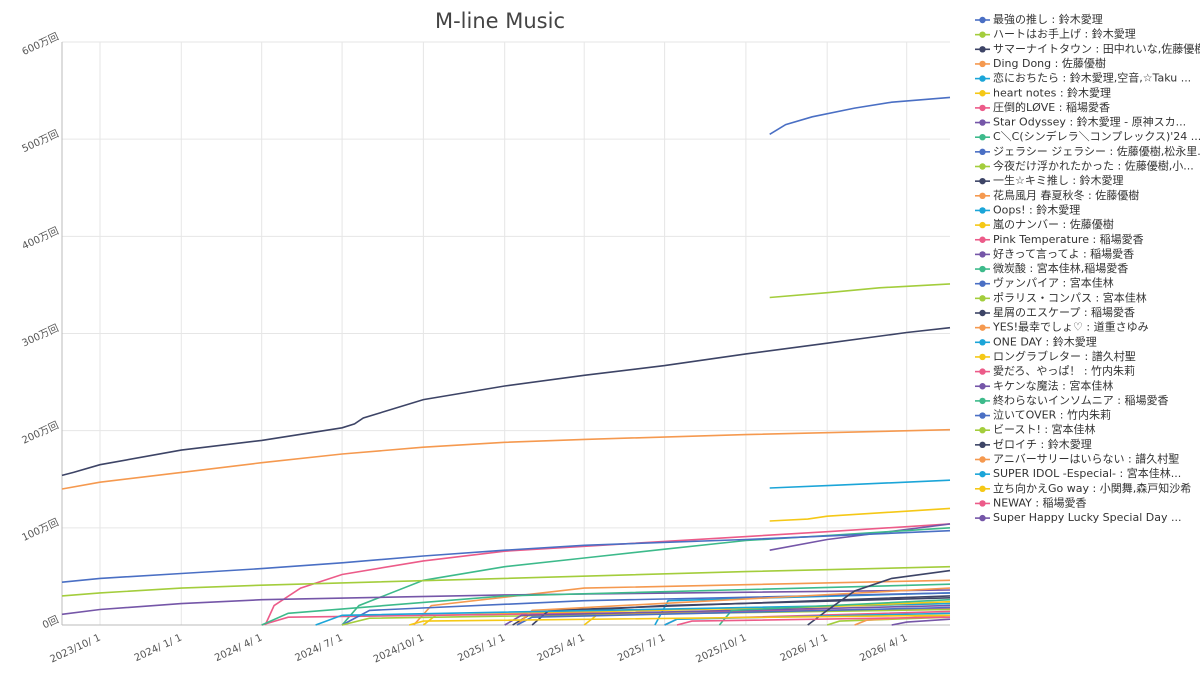 Image resolution: width=1200 pixels, height=675 pixels. What do you see at coordinates (1045, 341) in the screenshot?
I see `legend-label: ONE DAY : 鈴木愛理` at bounding box center [1045, 341].